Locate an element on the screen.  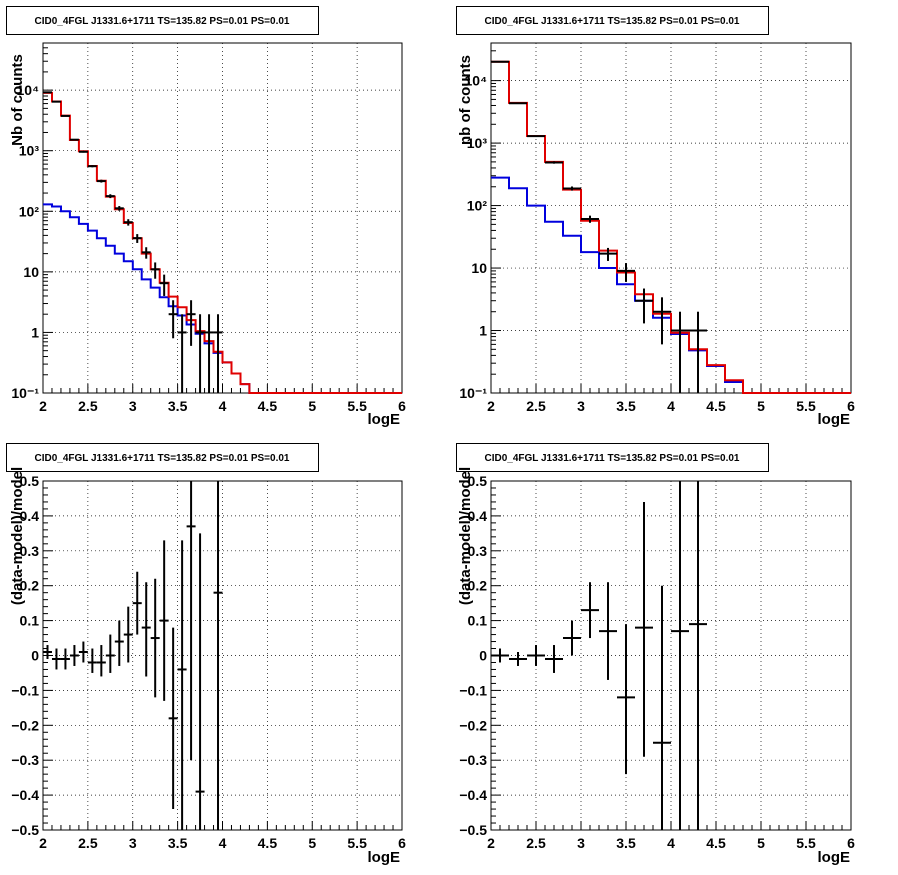
y-axis-label: Nb of counts is located at coordinates (17, 100).